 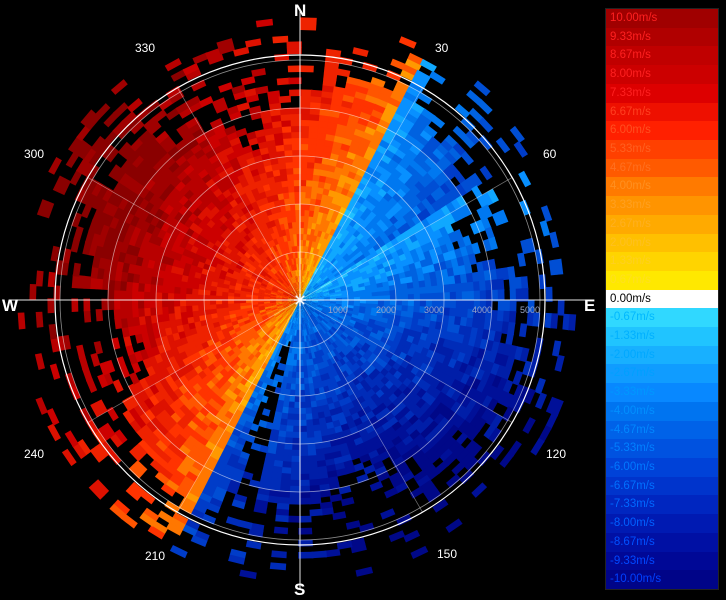 What do you see at coordinates (662, 206) in the screenshot?
I see `legend-swatch` at bounding box center [662, 206].